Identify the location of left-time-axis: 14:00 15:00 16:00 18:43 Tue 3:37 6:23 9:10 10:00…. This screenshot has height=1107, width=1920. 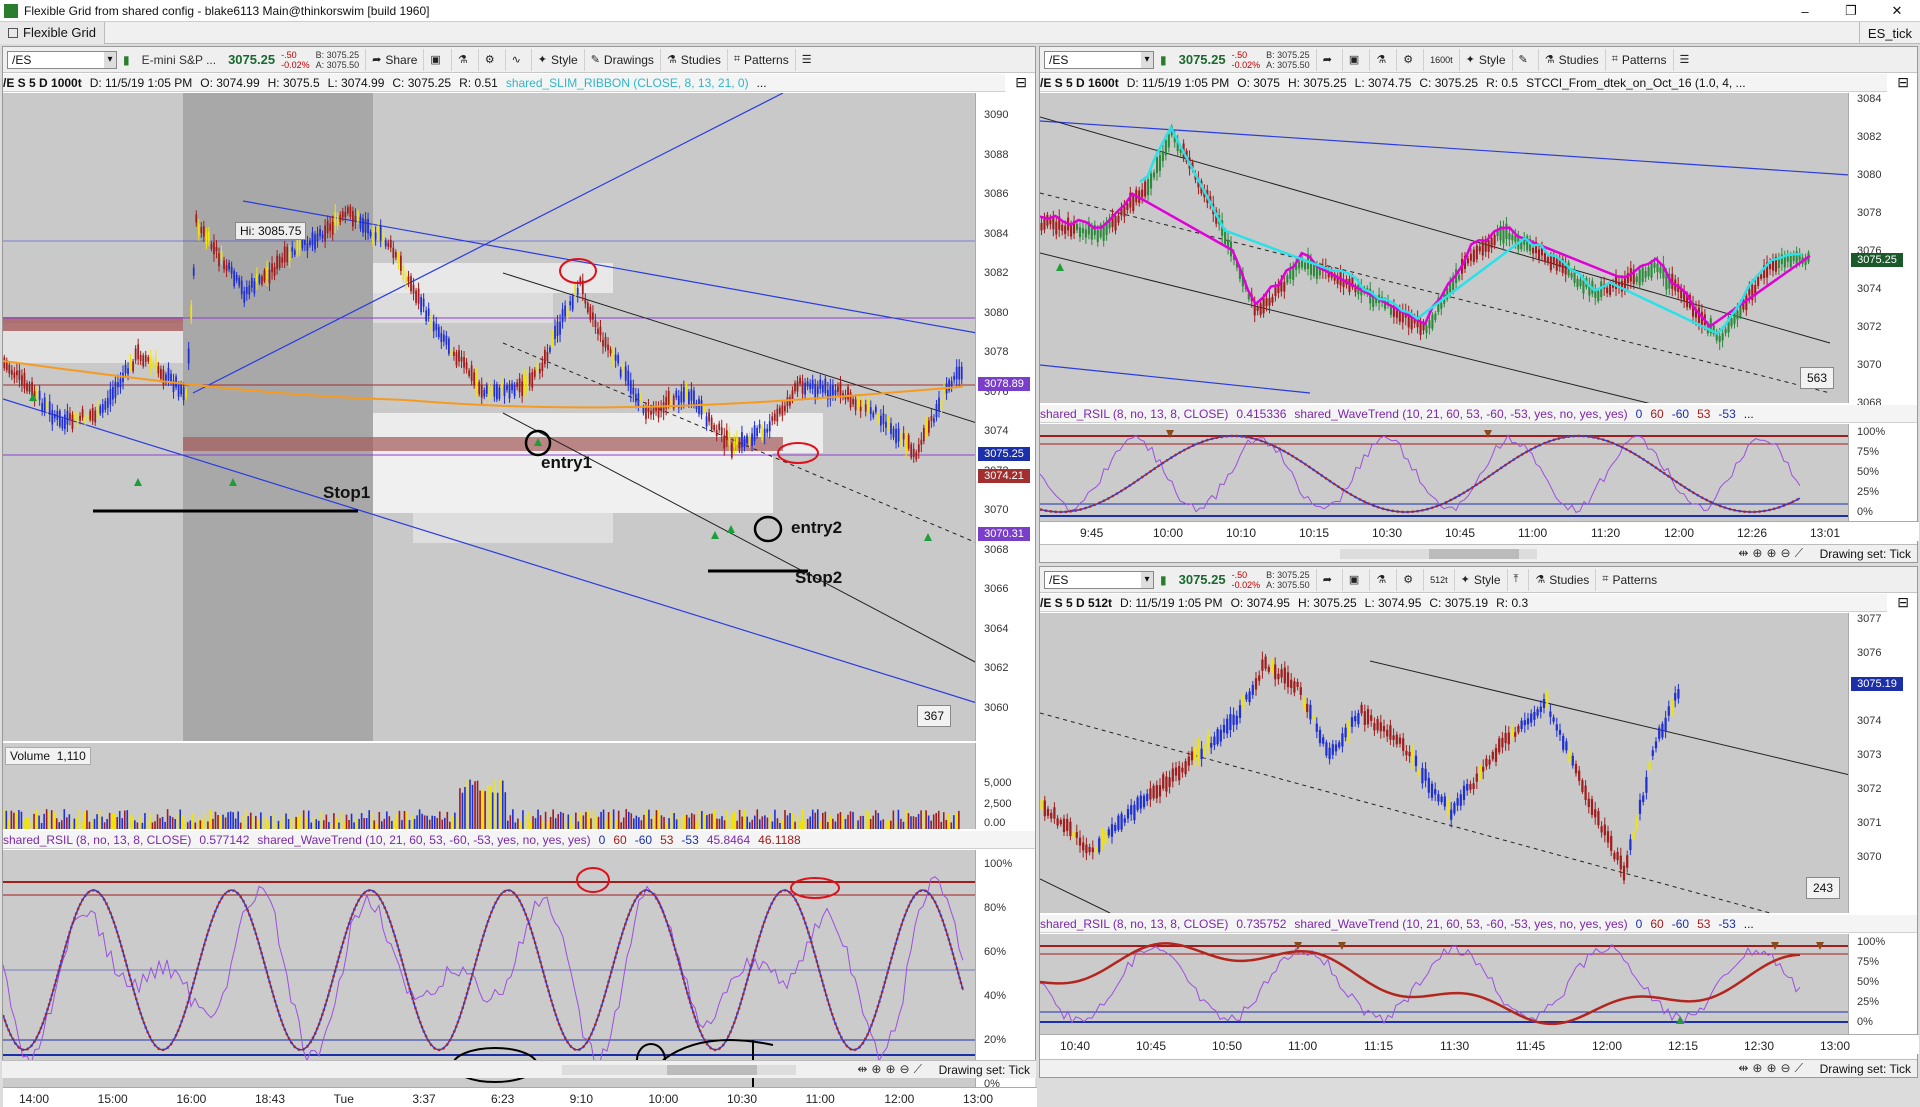
(520, 1097).